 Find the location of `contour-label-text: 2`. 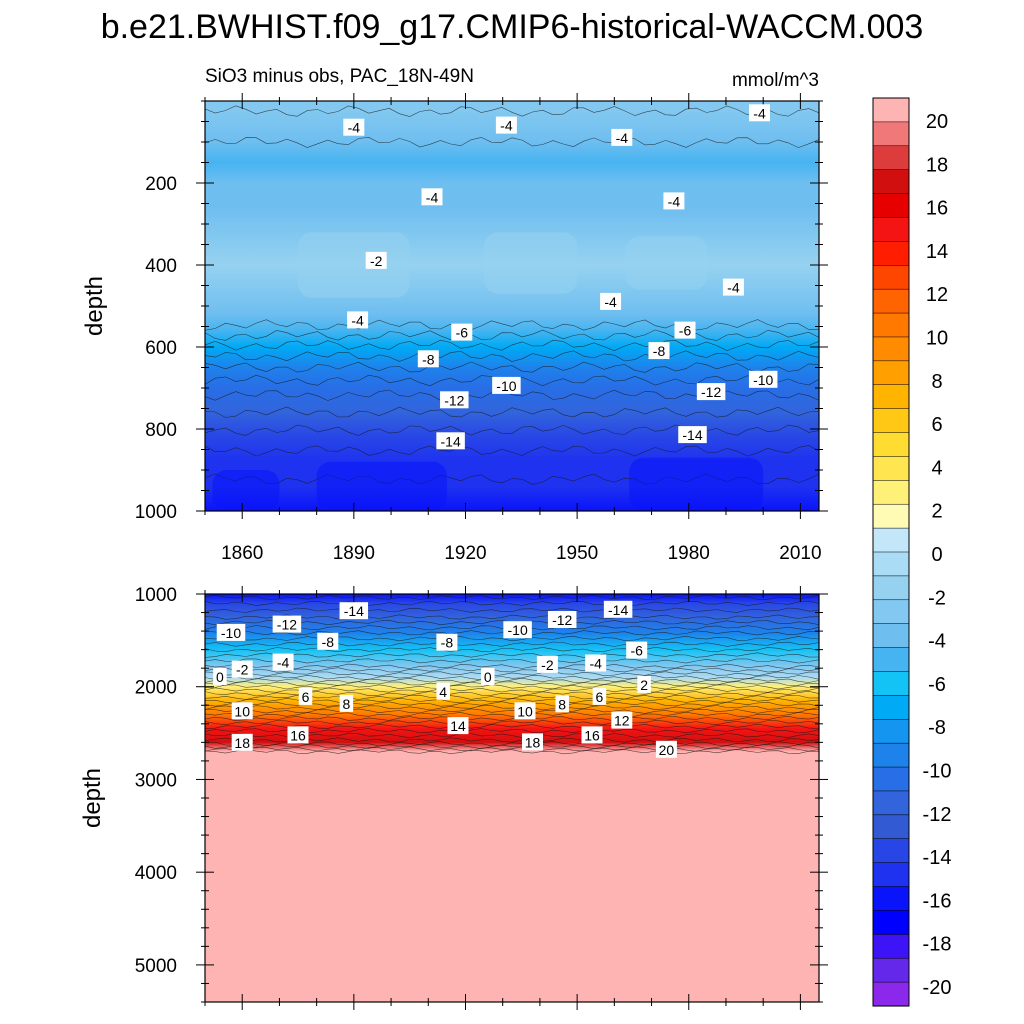

contour-label-text: 2 is located at coordinates (644, 685).